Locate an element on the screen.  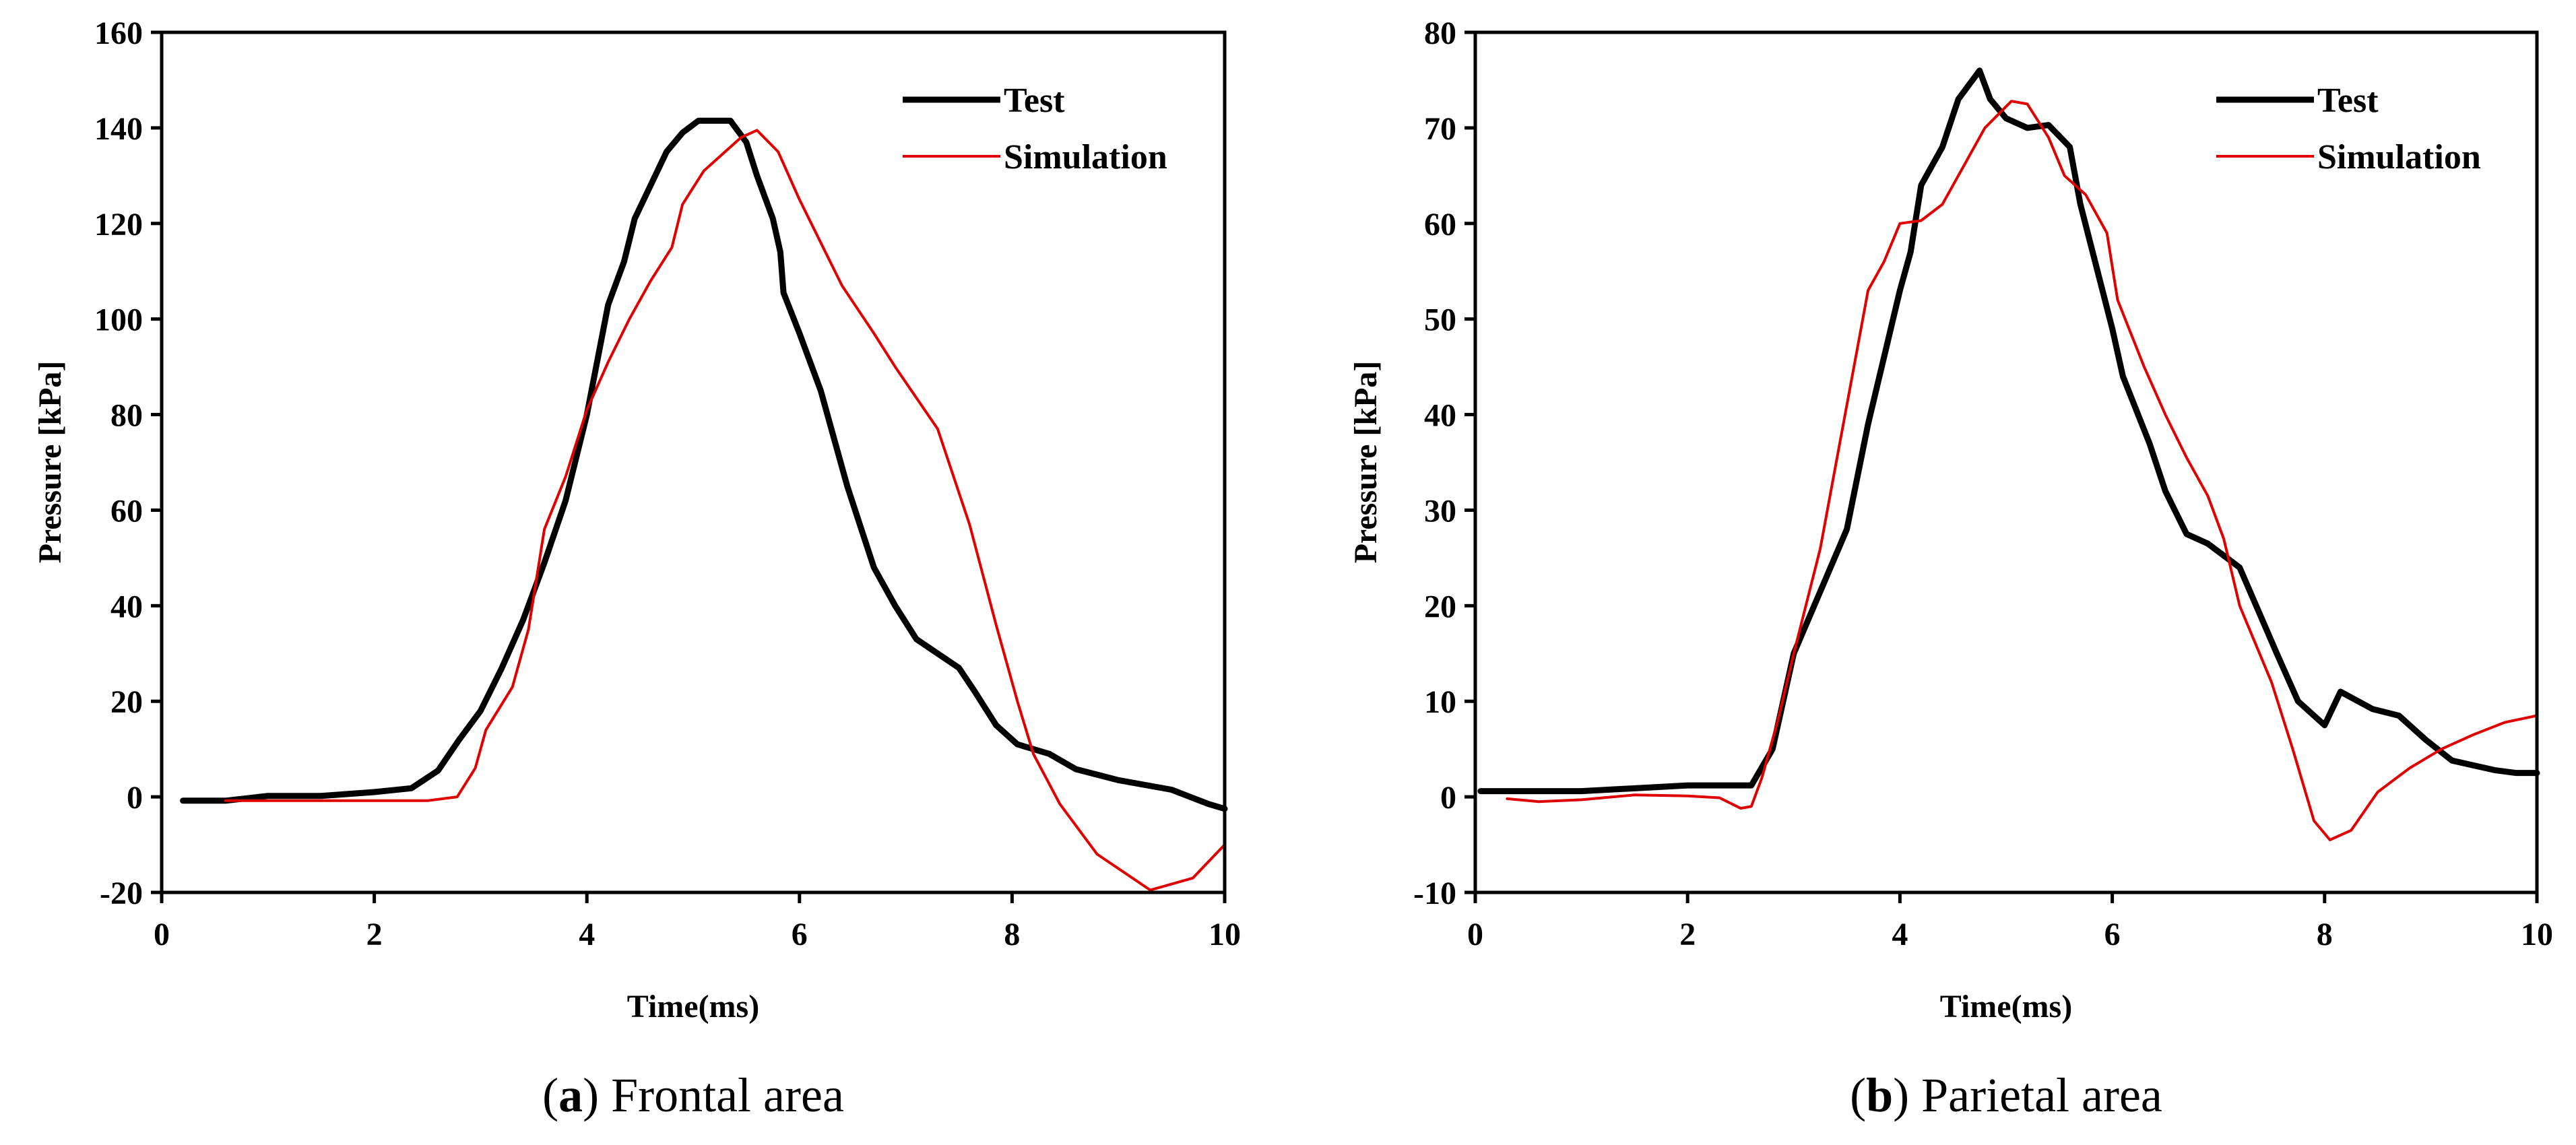
y-tick-label: 10 is located at coordinates (1440, 702).